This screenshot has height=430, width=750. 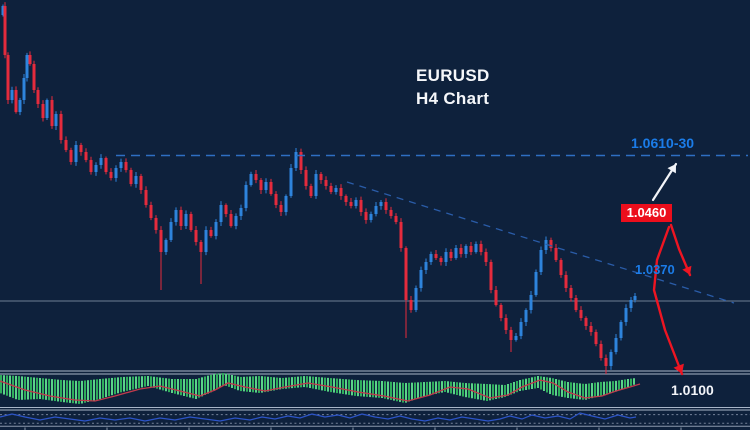 What do you see at coordinates (663, 143) in the screenshot?
I see `resistance-zone-label: 1.0610-30` at bounding box center [663, 143].